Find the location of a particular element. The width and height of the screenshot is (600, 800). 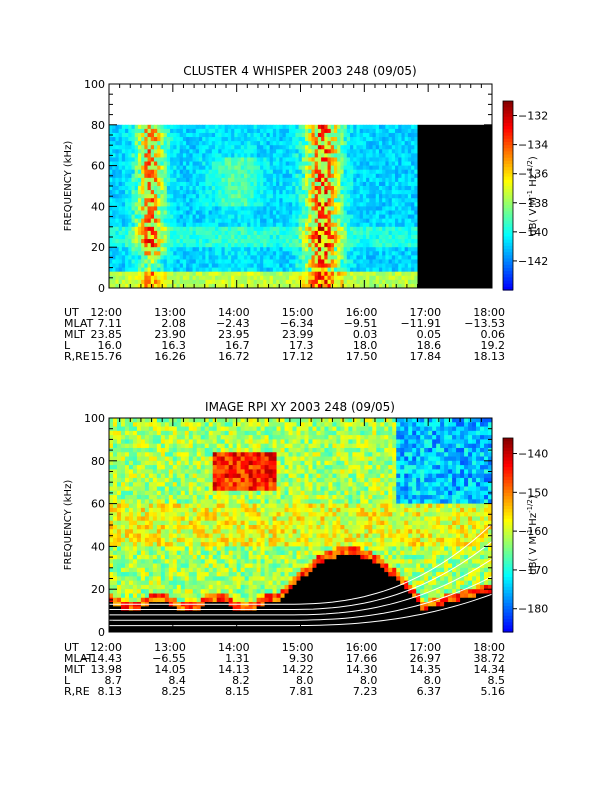

colorbar-segment is located at coordinates (508, 131).